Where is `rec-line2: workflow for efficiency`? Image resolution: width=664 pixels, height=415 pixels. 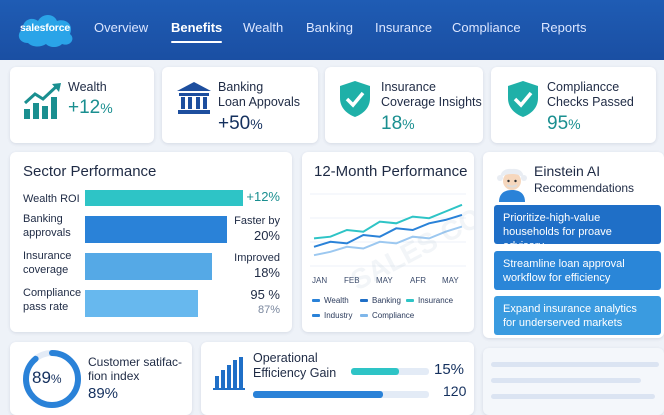
rec-line2: workflow for efficiency is located at coordinates (557, 278).